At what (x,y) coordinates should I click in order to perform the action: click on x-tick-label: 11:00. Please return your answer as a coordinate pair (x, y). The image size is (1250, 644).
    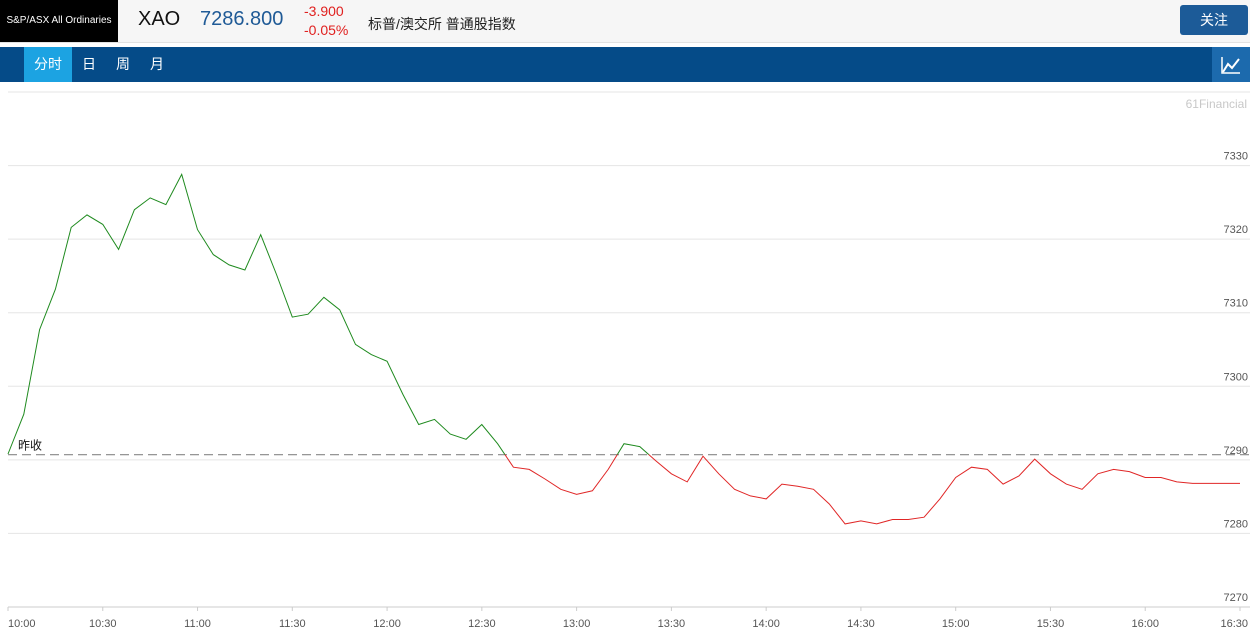
    Looking at the image, I should click on (197, 624).